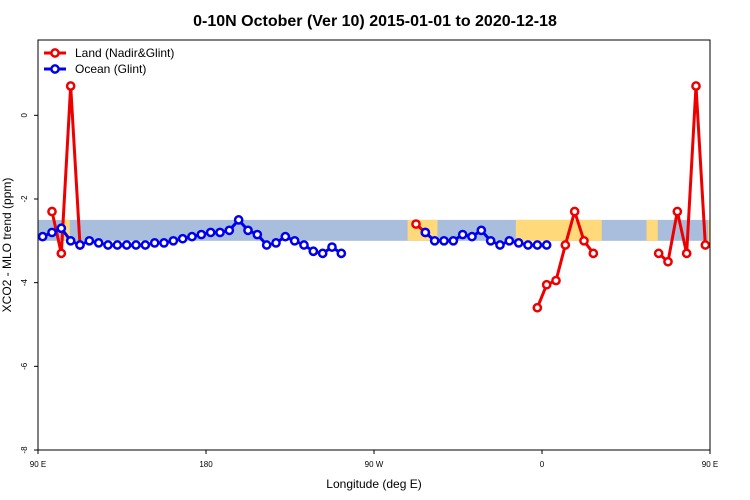  What do you see at coordinates (374, 464) in the screenshot?
I see `x-tick-label: 90 W` at bounding box center [374, 464].